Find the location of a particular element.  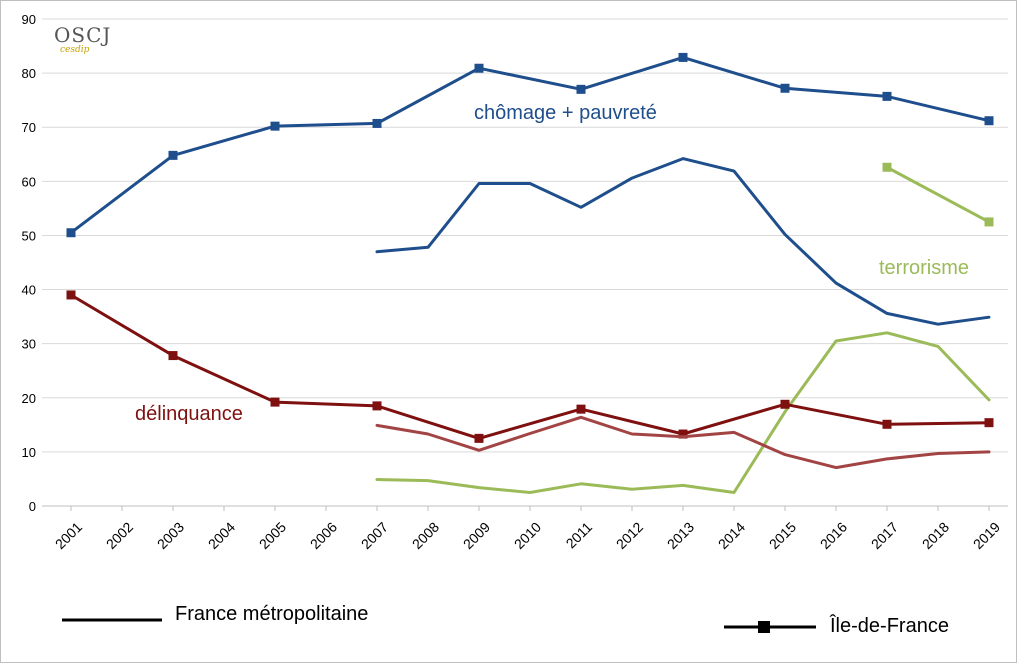

x-tick-label: 2001 is located at coordinates (68, 535).